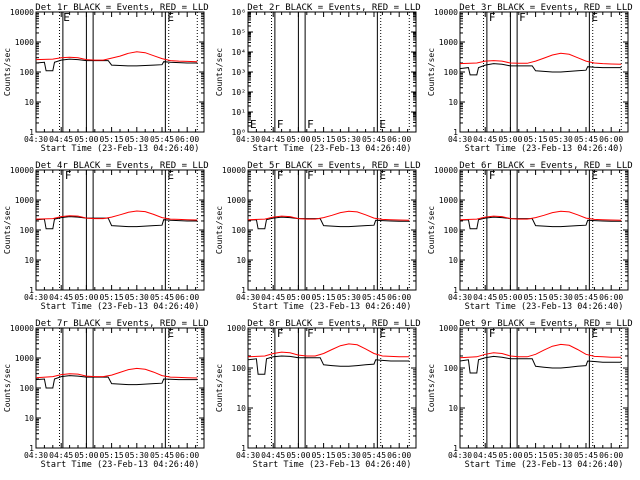 This screenshot has width=640, height=480. What do you see at coordinates (333, 166) in the screenshot?
I see `chart-title: Det 5r BLACK = Events, RED = LLD` at bounding box center [333, 166].